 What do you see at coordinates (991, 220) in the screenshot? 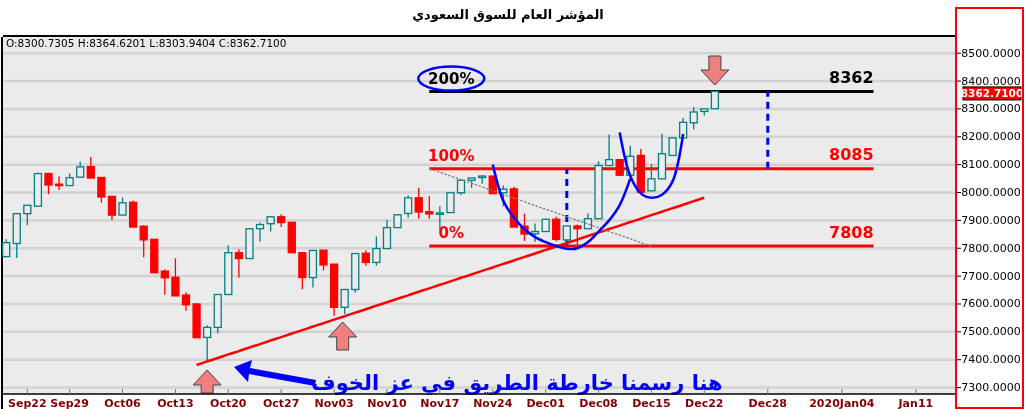
I see `y-tick-label: 7900.0000` at bounding box center [991, 220].